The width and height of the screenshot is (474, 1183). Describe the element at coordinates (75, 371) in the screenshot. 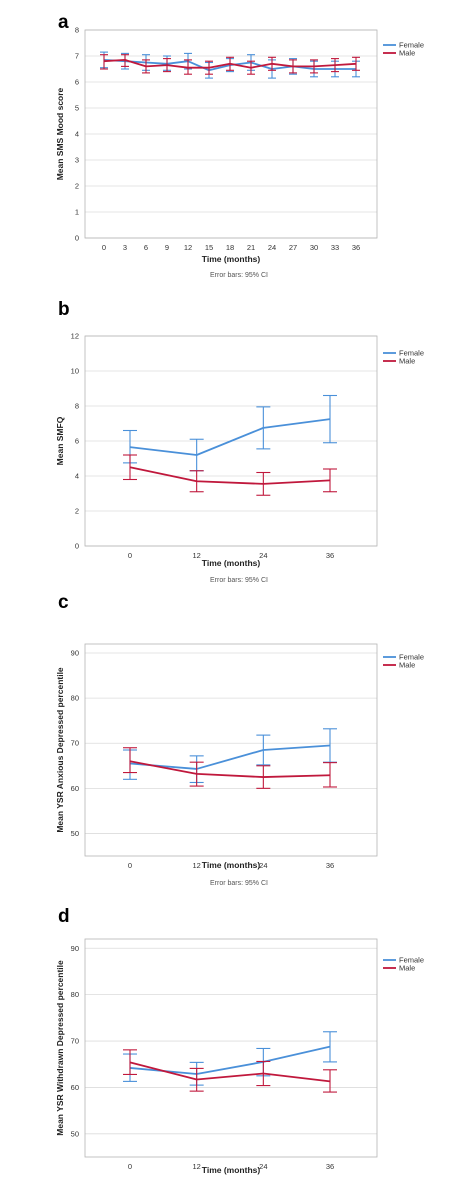

I see `y-tick-label: 10` at that location.